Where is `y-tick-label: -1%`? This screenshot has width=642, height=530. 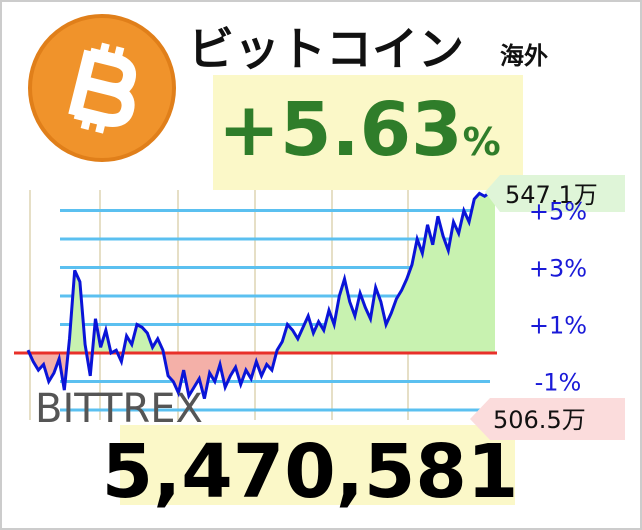 y-tick-label: -1% is located at coordinates (558, 383).